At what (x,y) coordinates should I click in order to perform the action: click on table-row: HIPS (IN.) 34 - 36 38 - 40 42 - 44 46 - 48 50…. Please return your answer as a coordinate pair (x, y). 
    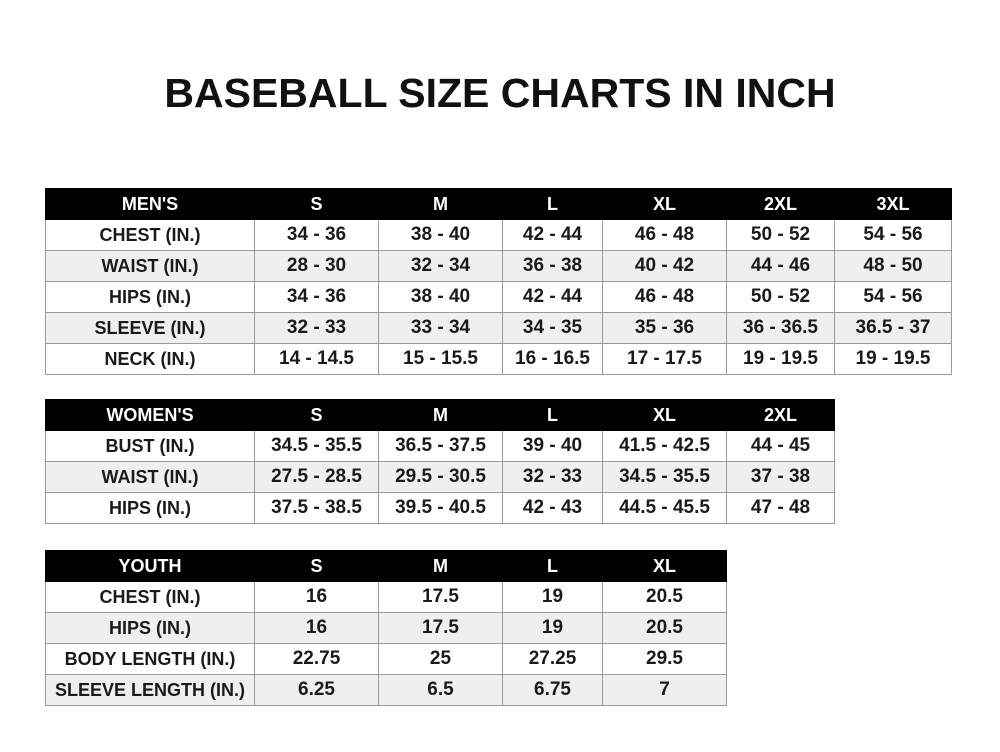
    Looking at the image, I should click on (498, 297).